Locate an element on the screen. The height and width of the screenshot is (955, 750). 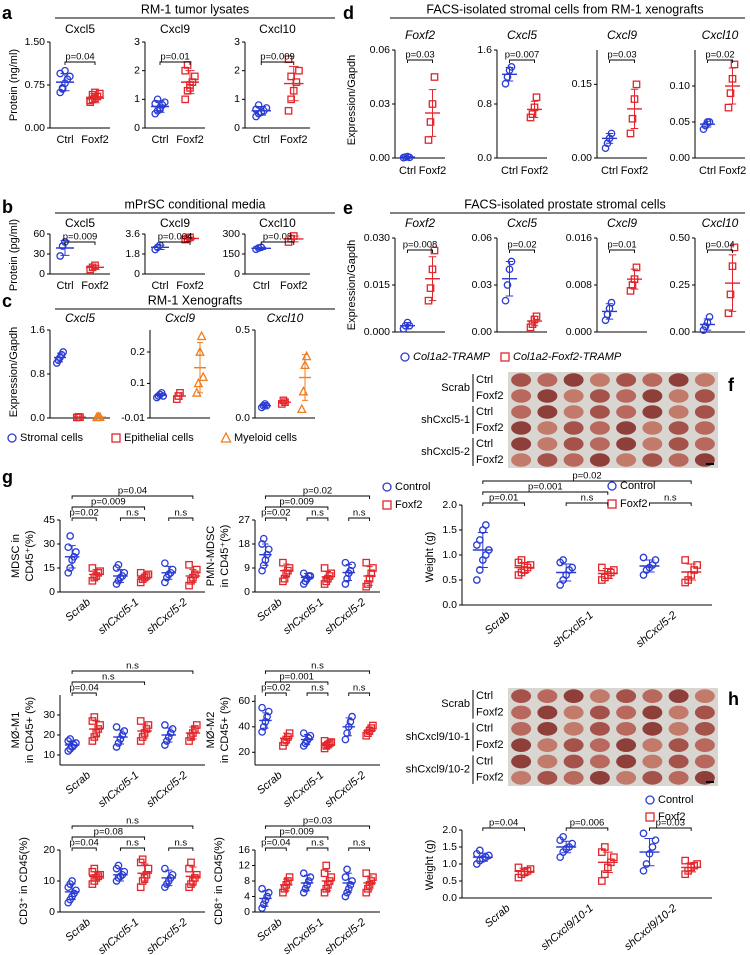
significance-label: p=0.01 is located at coordinates (503, 498).